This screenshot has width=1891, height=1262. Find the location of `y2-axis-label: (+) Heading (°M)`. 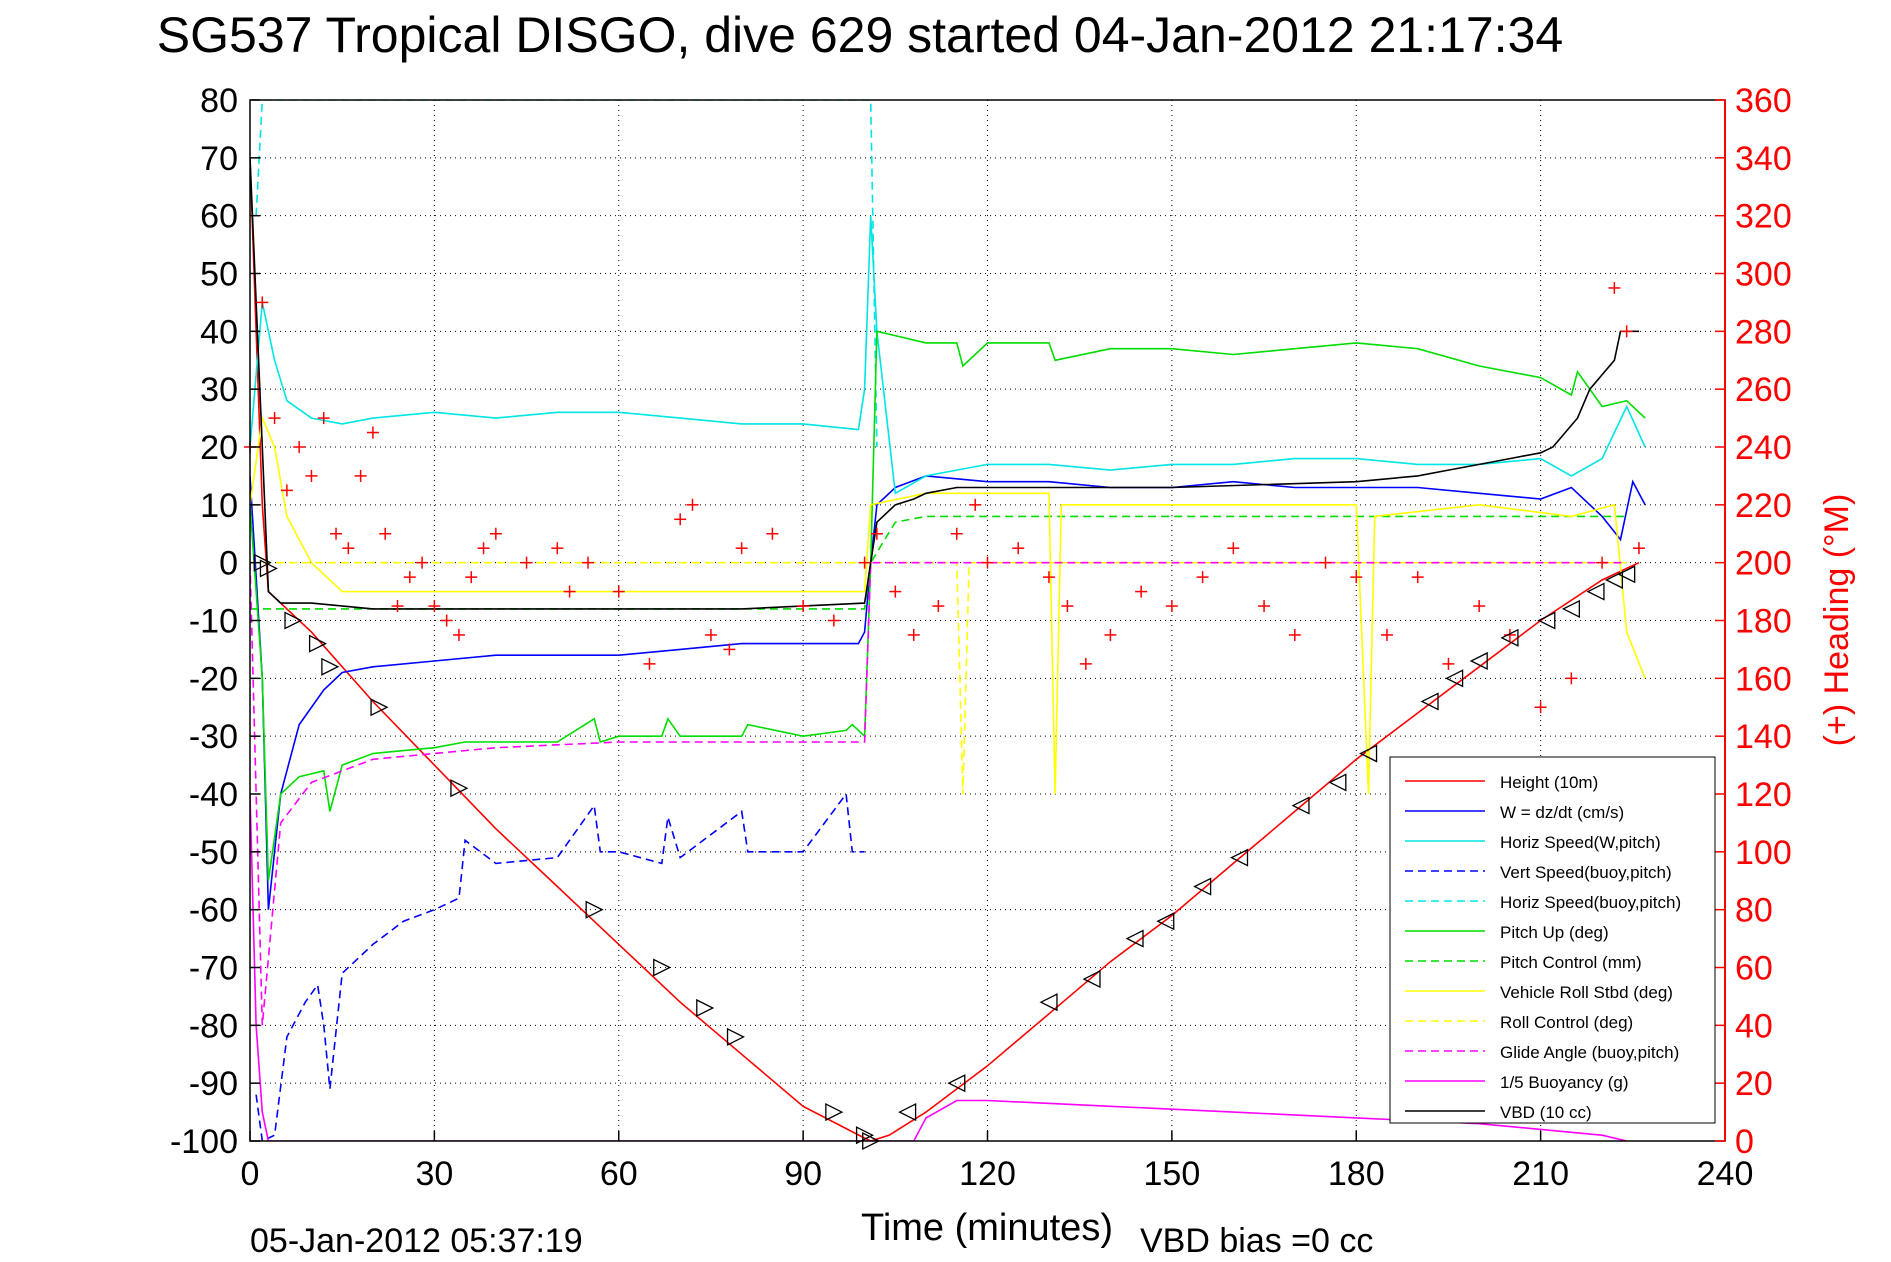

y2-axis-label: (+) Heading (°M) is located at coordinates (1837, 620).